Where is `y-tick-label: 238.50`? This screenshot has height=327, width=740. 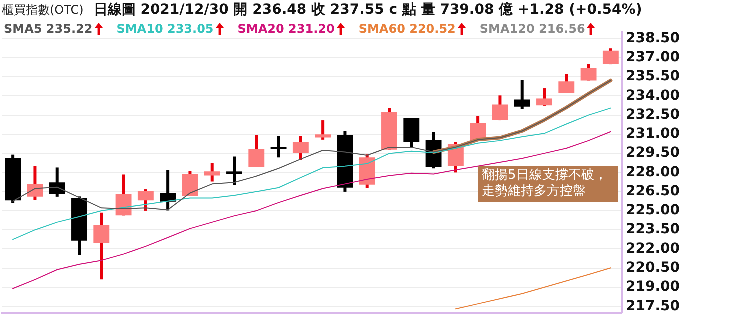
y-tick-label: 238.50 is located at coordinates (653, 38).